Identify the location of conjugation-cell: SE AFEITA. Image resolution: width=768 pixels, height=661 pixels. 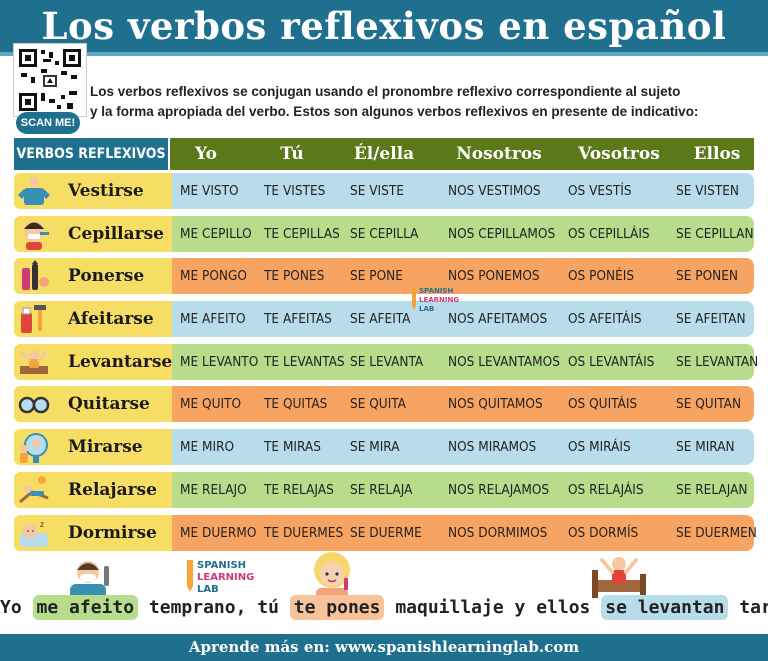
(380, 319).